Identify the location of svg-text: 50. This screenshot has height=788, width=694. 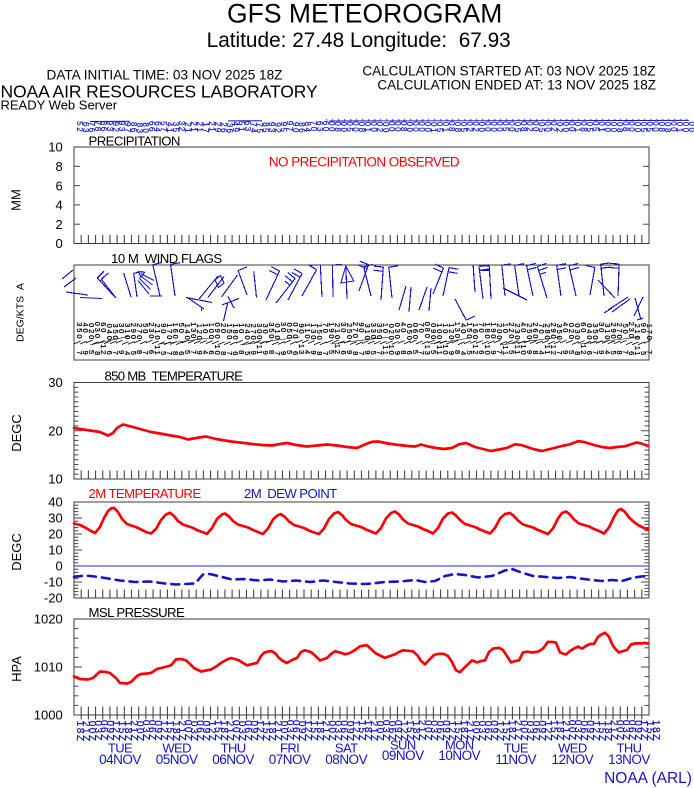
(145, 329).